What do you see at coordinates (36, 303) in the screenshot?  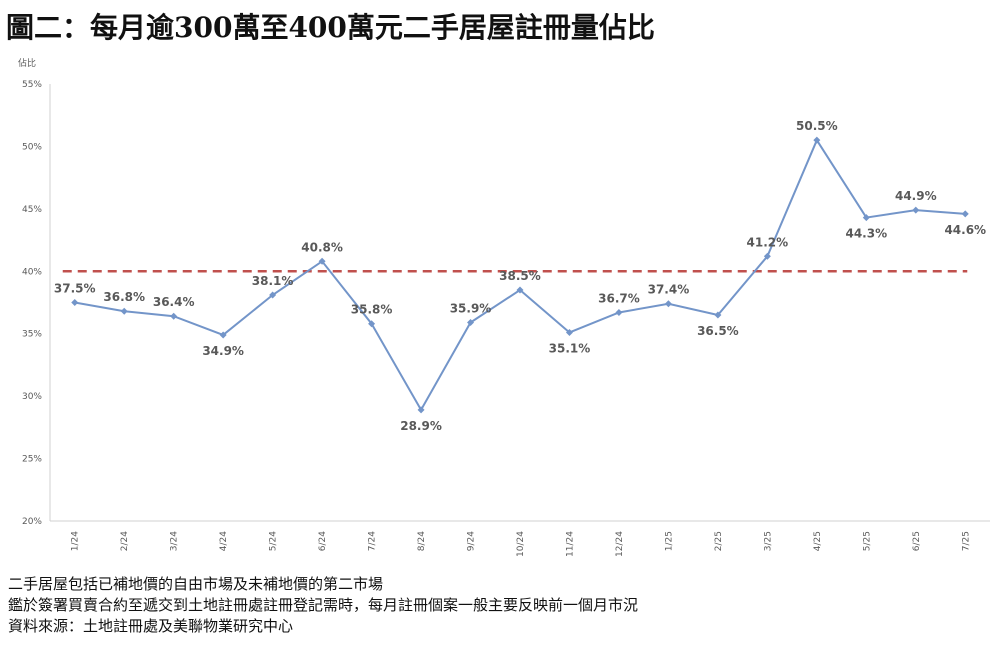 I see `y-axis: 20% 25% 30% 35% 40% 45% 50% 55%` at bounding box center [36, 303].